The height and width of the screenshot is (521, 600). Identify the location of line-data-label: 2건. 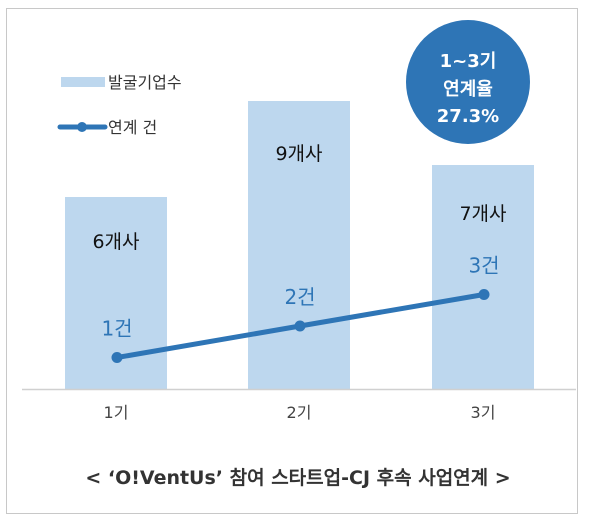
(299, 297).